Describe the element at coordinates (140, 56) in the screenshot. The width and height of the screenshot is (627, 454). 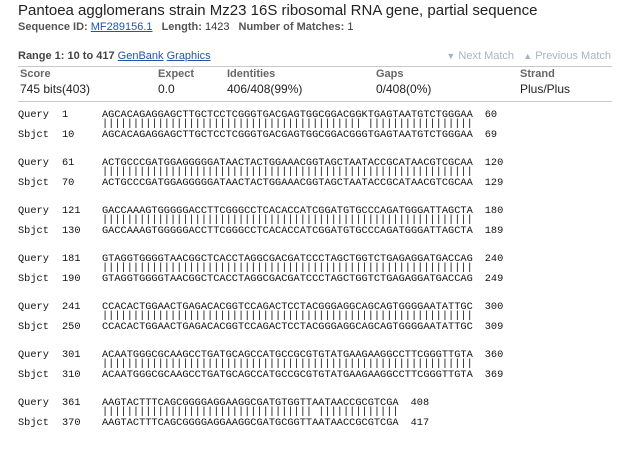
I see `genbank-link: GenBank` at that location.